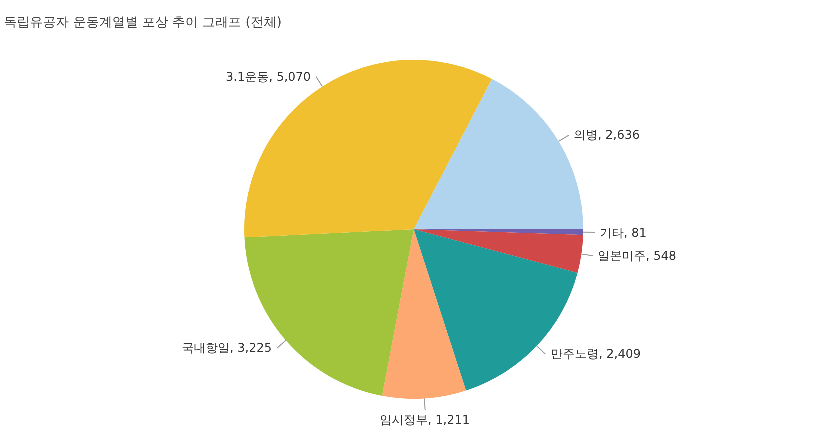 The height and width of the screenshot is (429, 828). Describe the element at coordinates (227, 348) in the screenshot. I see `slice-label: 국내항일, 3,225` at that location.